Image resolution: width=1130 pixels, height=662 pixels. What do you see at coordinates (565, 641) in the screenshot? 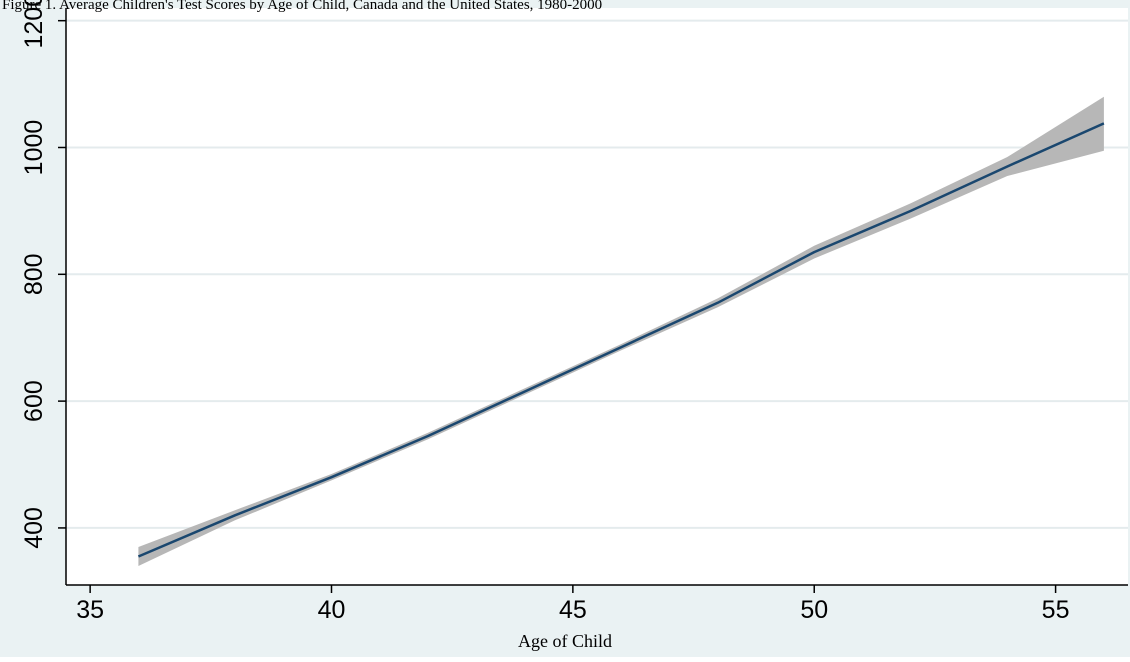
I see `x-axis-title: Age of Child` at bounding box center [565, 641].